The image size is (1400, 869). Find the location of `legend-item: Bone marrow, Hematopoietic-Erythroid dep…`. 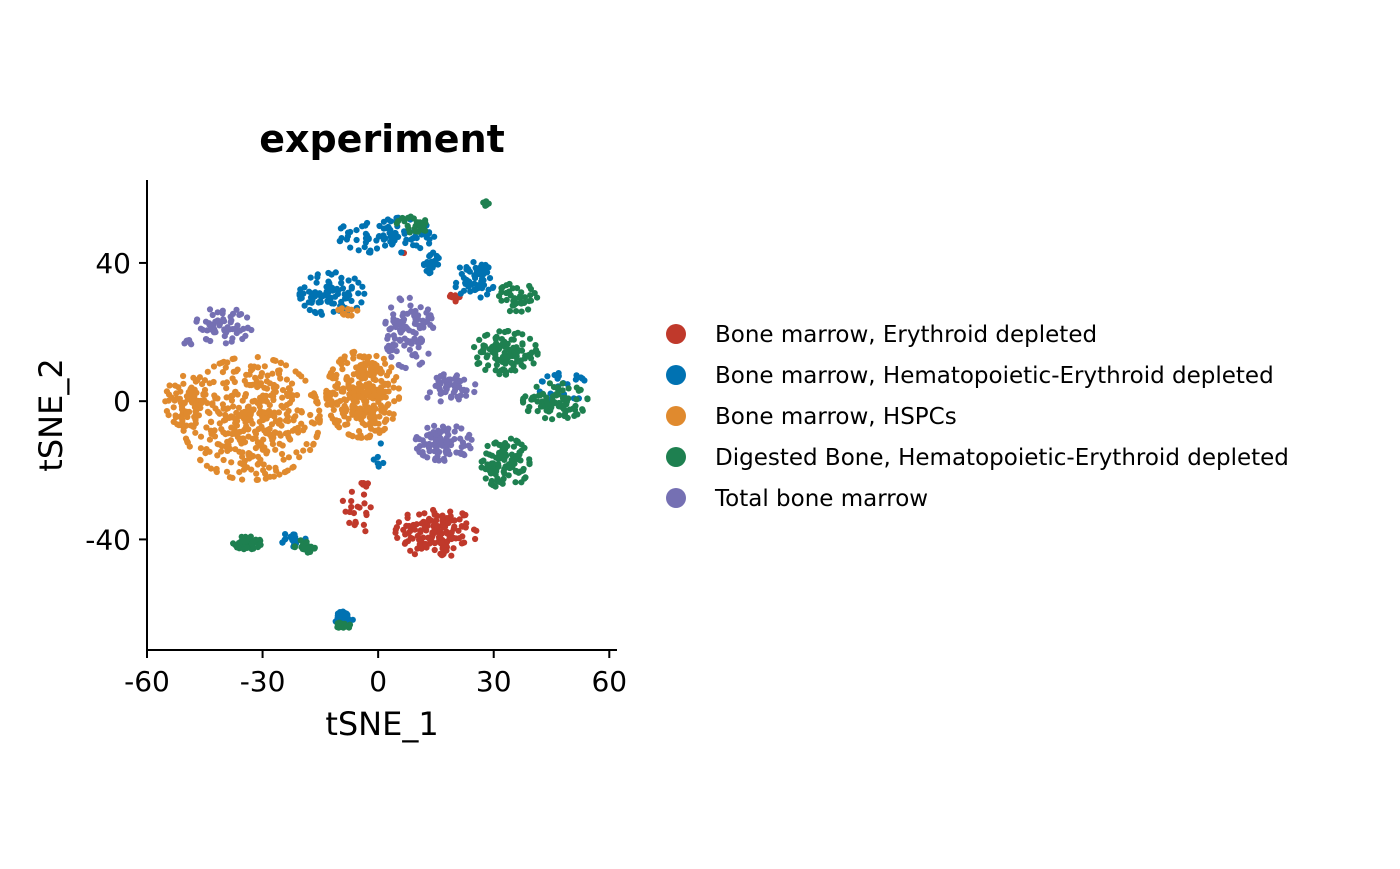

legend-item: Bone marrow, Hematopoietic-Erythroid dep… is located at coordinates (970, 376).